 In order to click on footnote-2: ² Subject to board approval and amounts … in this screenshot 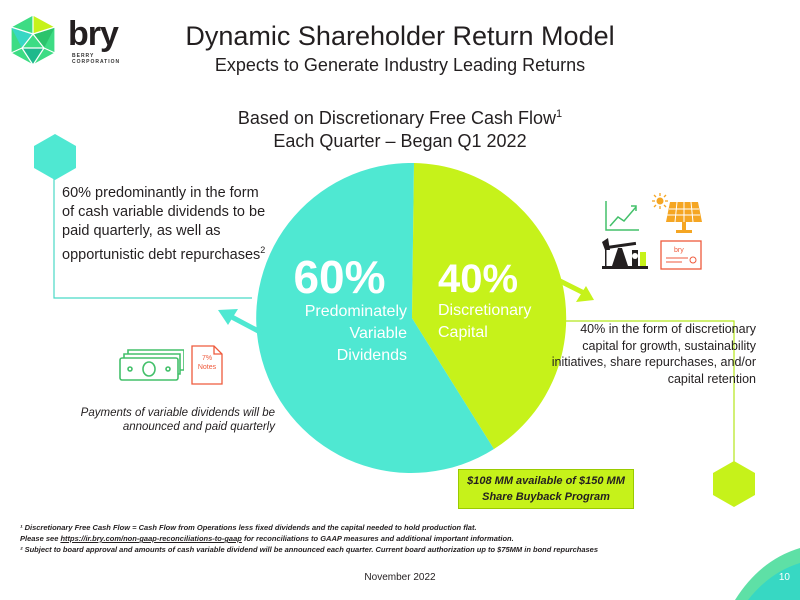, I will do `click(309, 549)`.